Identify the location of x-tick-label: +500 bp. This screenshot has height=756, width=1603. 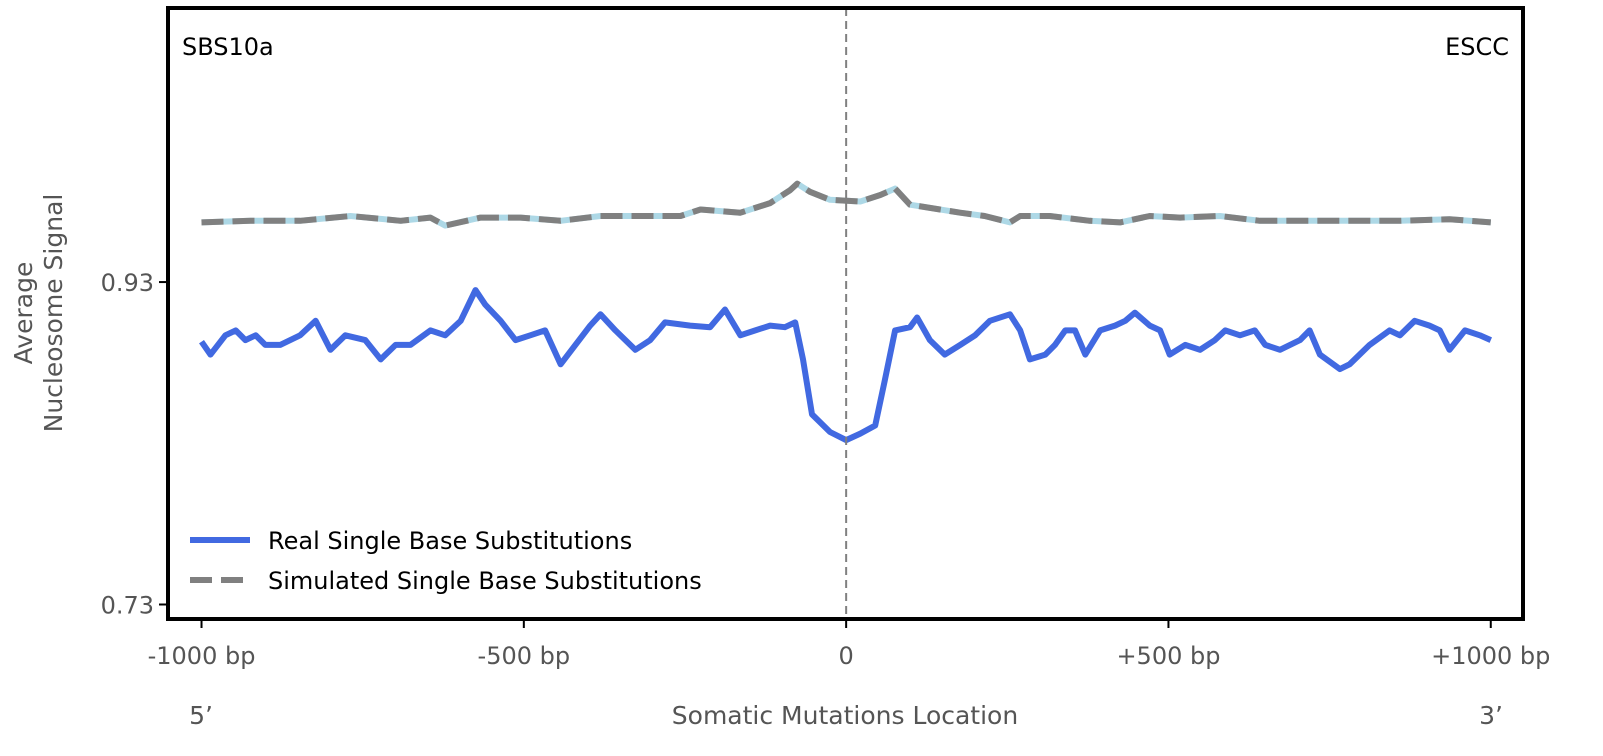
(1168, 656).